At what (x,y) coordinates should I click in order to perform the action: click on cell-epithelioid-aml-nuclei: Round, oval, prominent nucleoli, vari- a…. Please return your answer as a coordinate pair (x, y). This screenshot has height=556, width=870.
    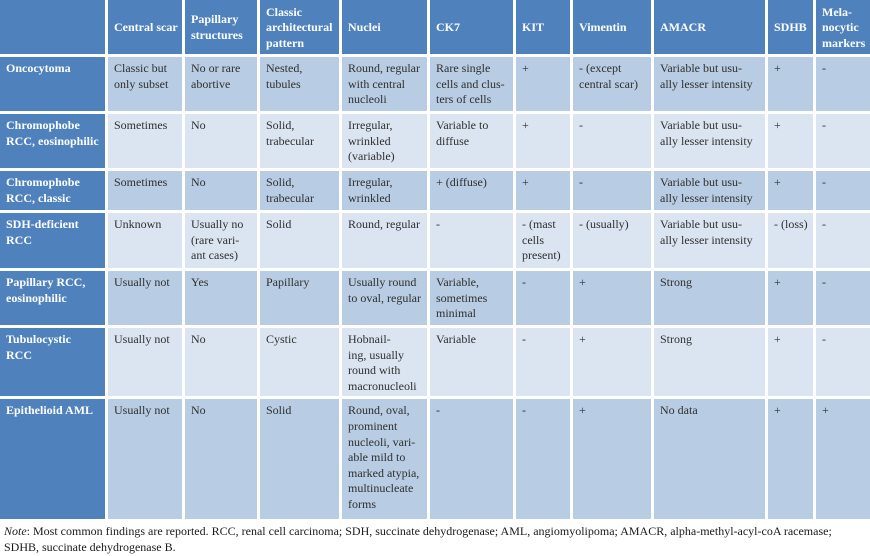
    Looking at the image, I should click on (386, 459).